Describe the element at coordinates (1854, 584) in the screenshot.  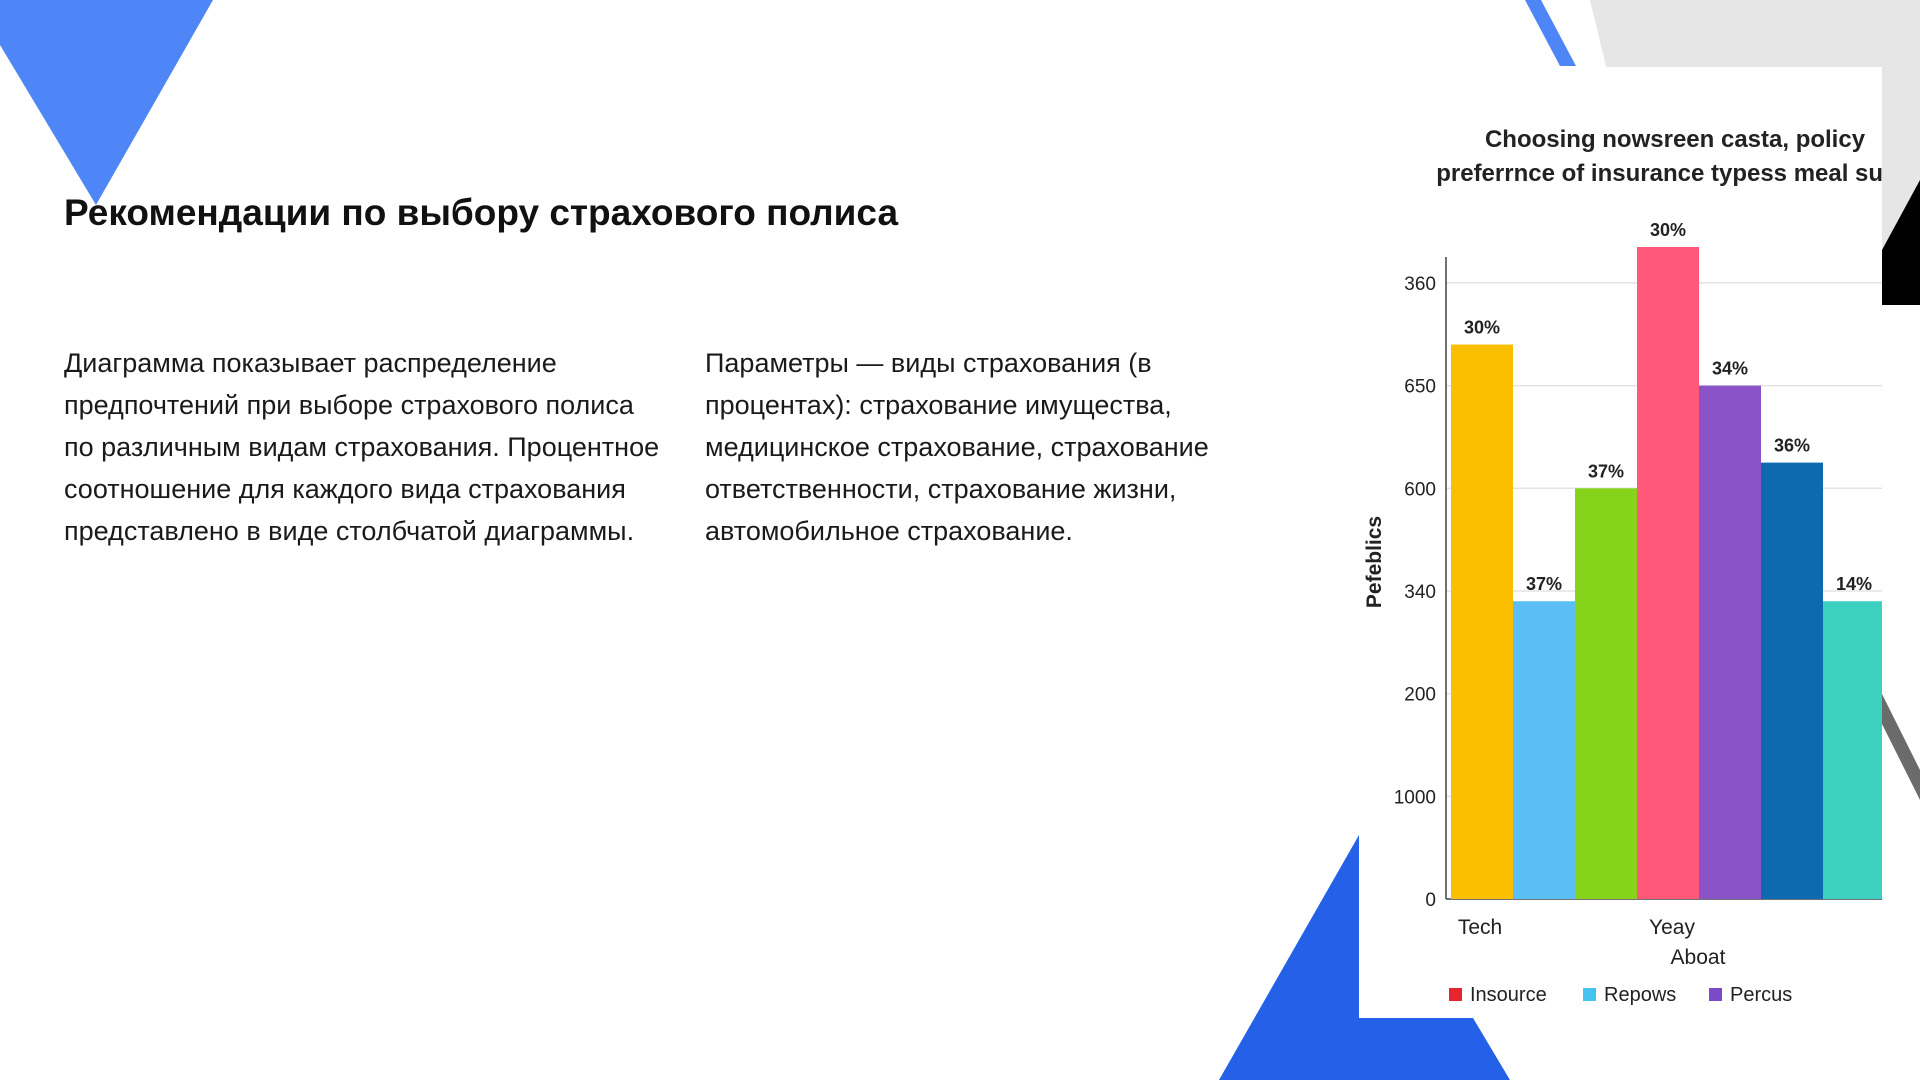
I see `bar-value-label: 14%` at that location.